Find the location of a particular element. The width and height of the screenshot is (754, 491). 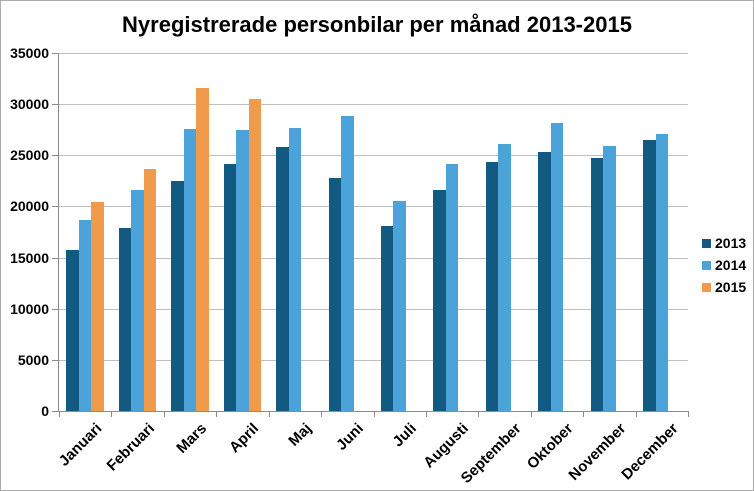

x-axis-label-april: April is located at coordinates (244, 438).